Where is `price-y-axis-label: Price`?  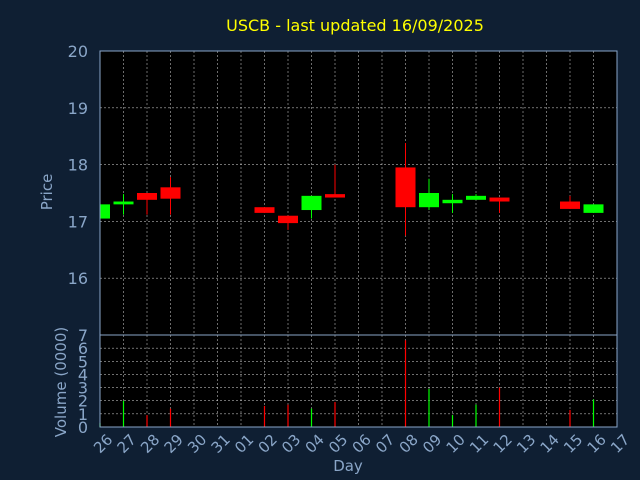
price-y-axis-label: Price is located at coordinates (47, 192).